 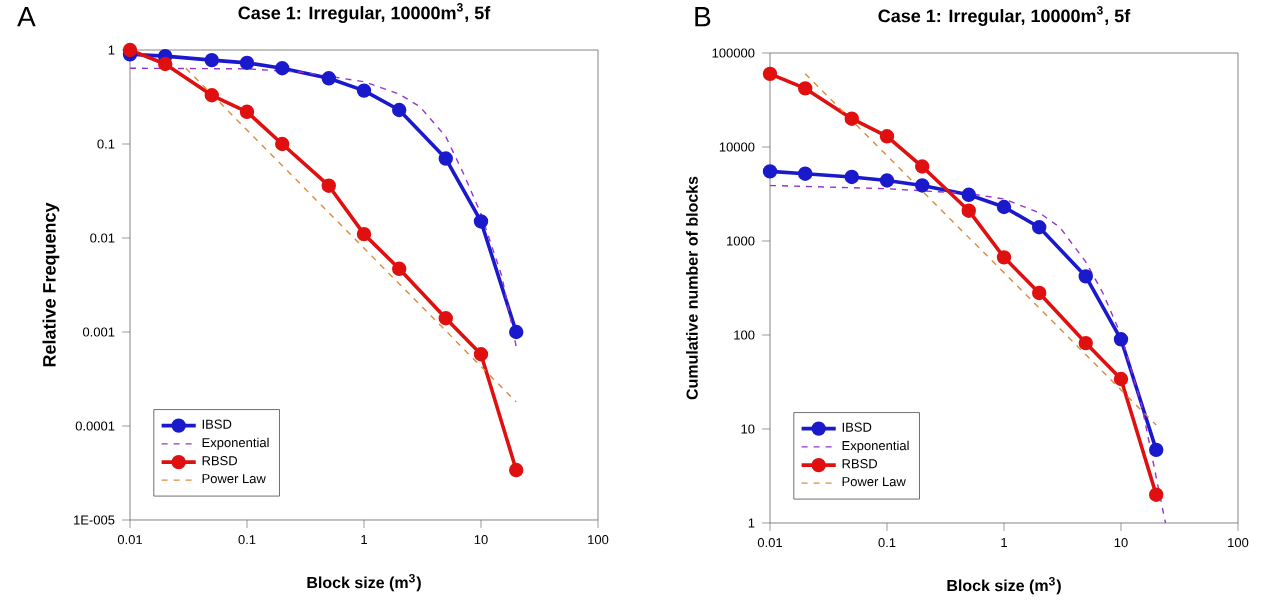 What do you see at coordinates (703, 17) in the screenshot?
I see `text: B` at bounding box center [703, 17].